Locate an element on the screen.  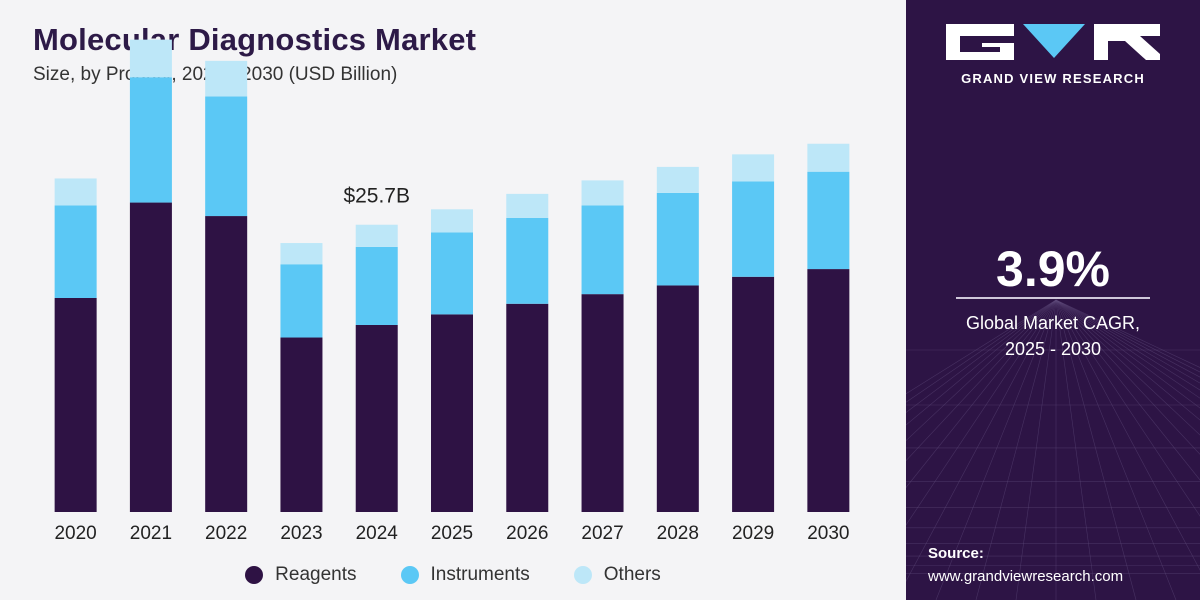
legend-item-instruments: Instruments is located at coordinates (465, 575).